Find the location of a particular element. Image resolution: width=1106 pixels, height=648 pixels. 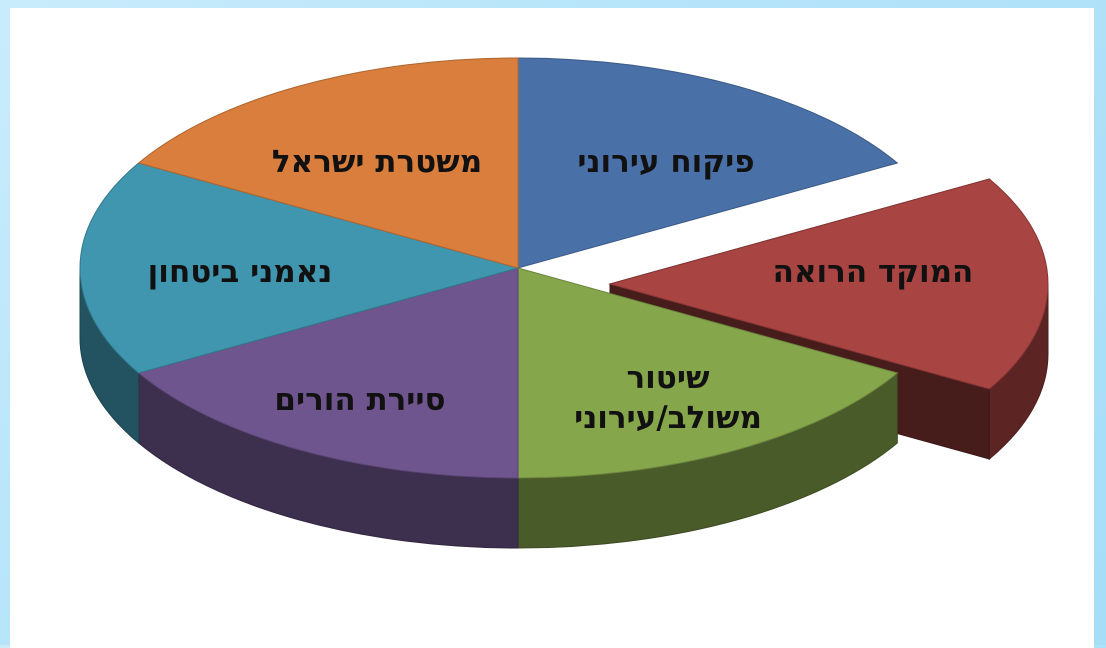

slice-1-top is located at coordinates (828, 284).